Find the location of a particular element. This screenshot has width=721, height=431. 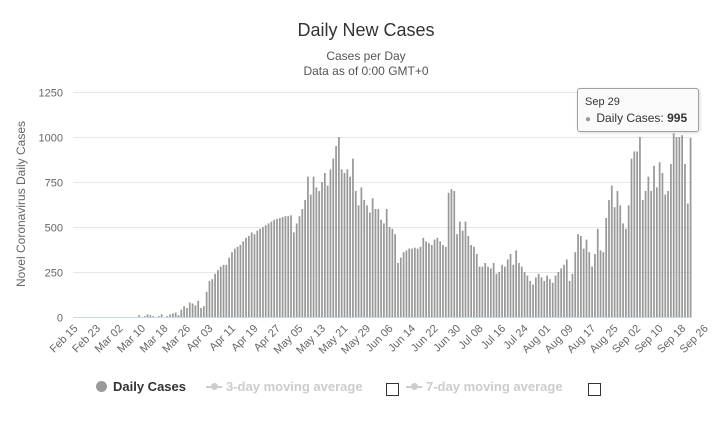

checkbox-3-day-average is located at coordinates (392, 389).